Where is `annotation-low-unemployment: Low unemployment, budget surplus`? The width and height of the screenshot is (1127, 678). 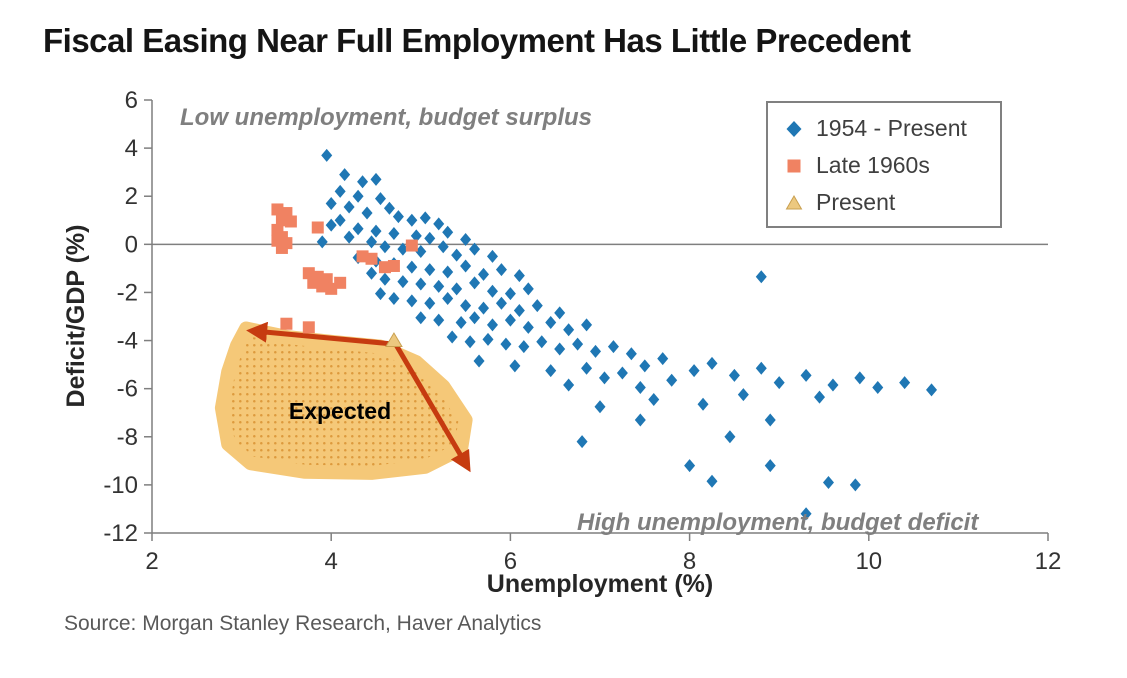 annotation-low-unemployment: Low unemployment, budget surplus is located at coordinates (386, 117).